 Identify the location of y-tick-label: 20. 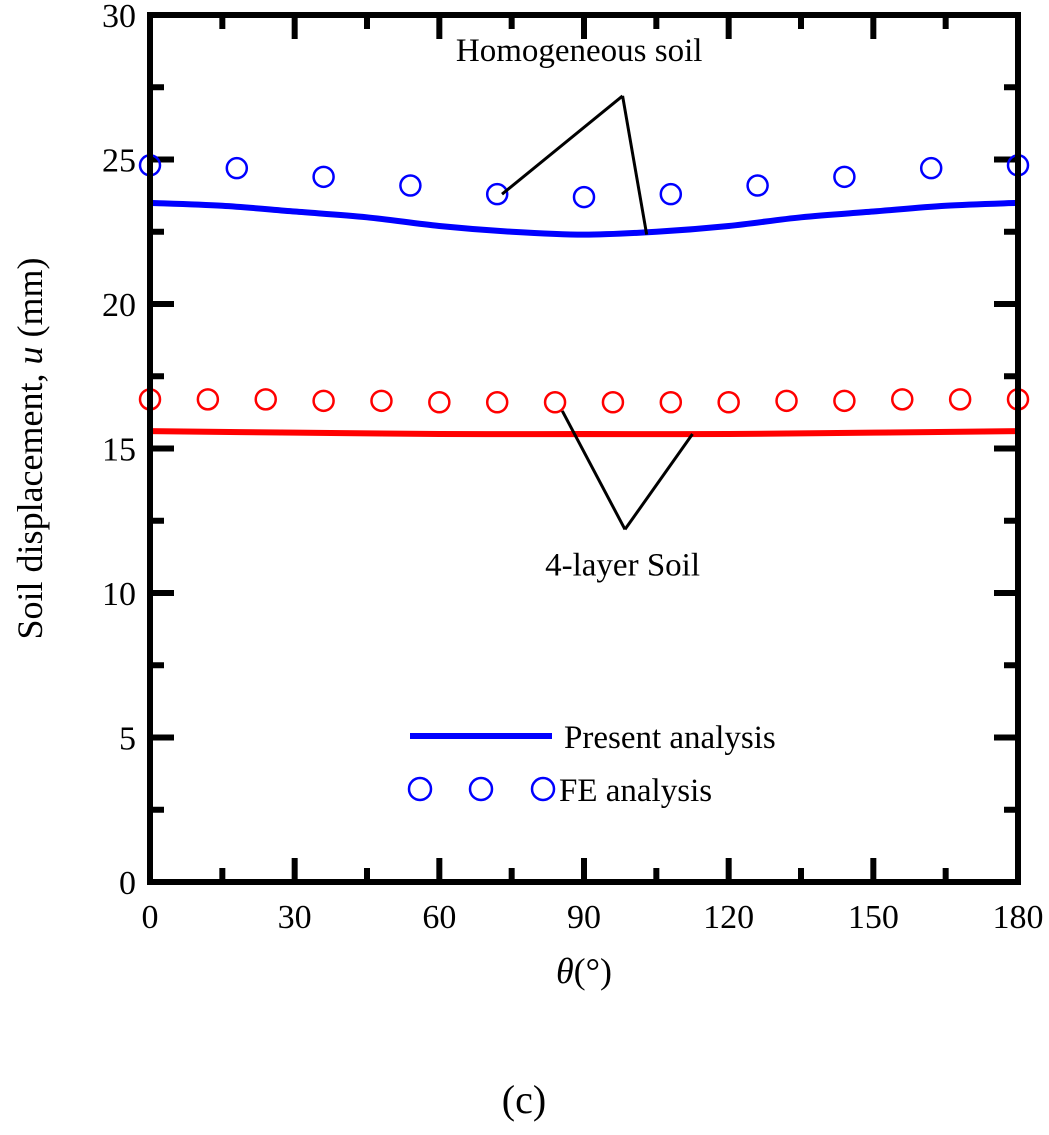
(119, 305).